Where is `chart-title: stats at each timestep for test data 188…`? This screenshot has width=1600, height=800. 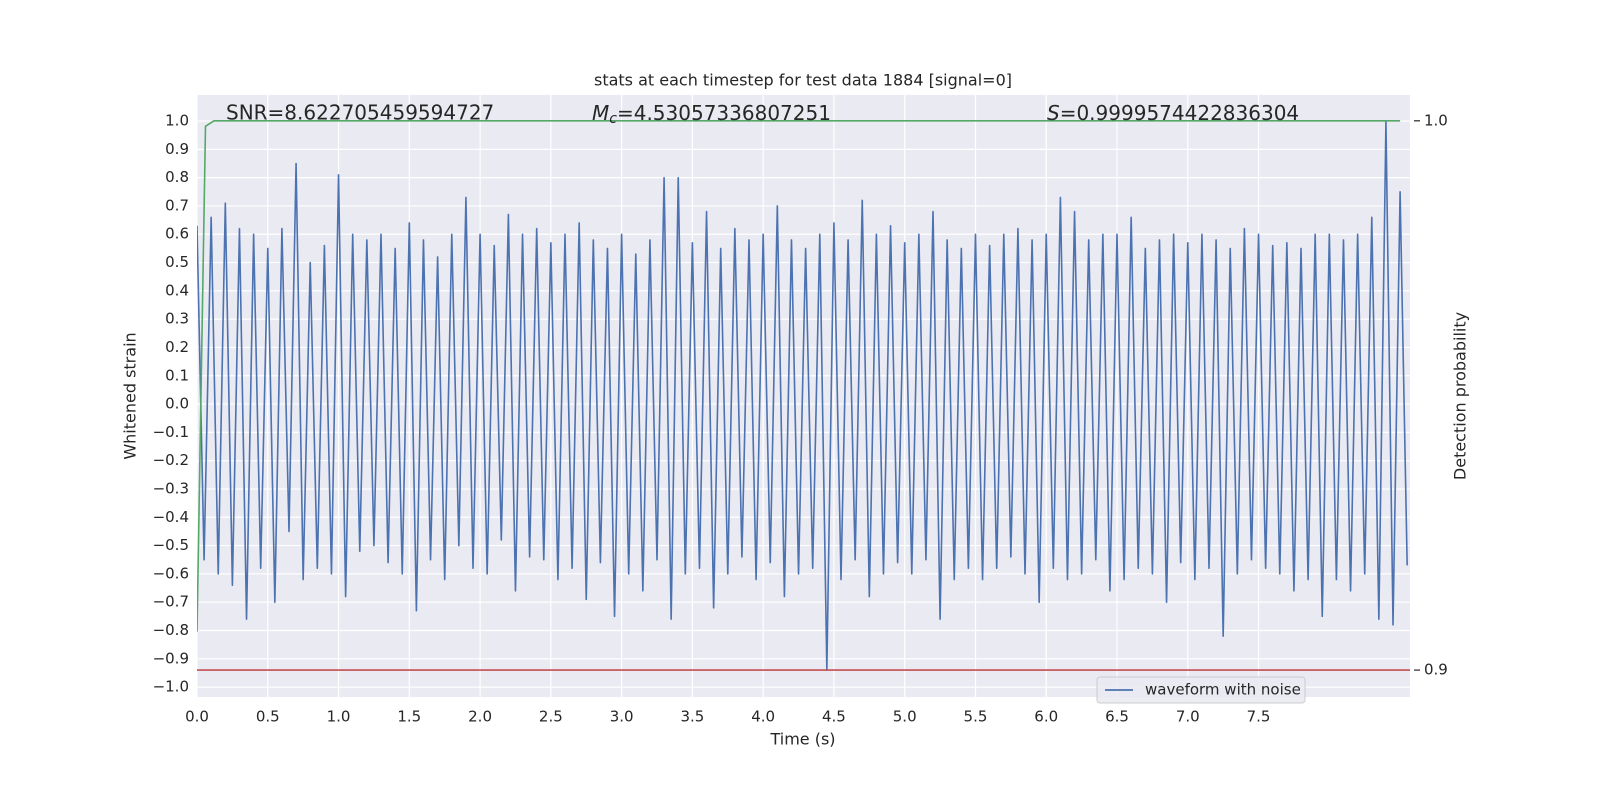
chart-title: stats at each timestep for test data 188… is located at coordinates (803, 80).